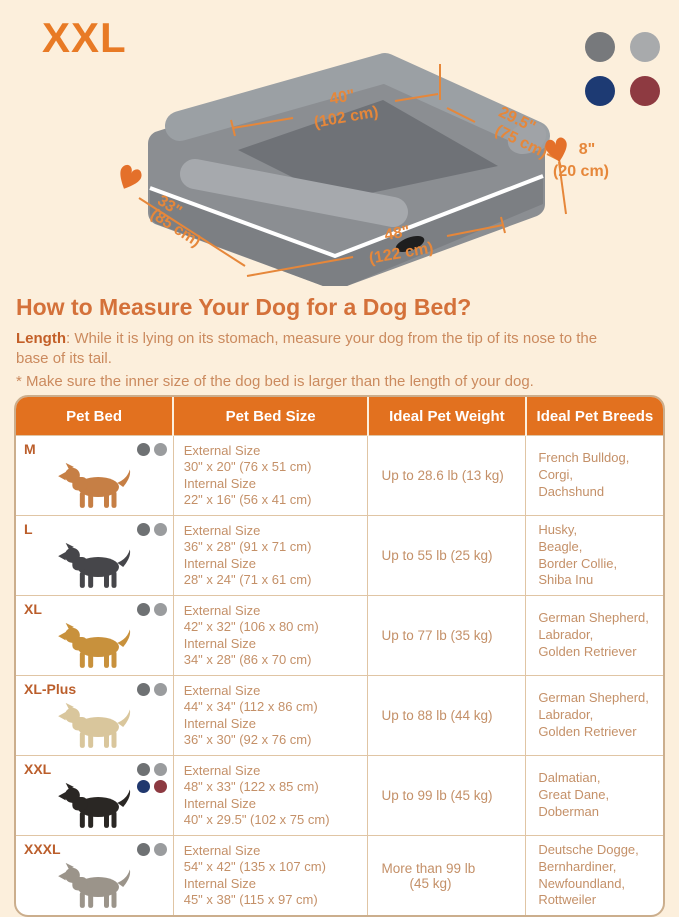 Image resolution: width=679 pixels, height=917 pixels. I want to click on col-header-bed-size: Pet Bed Size, so click(270, 416).